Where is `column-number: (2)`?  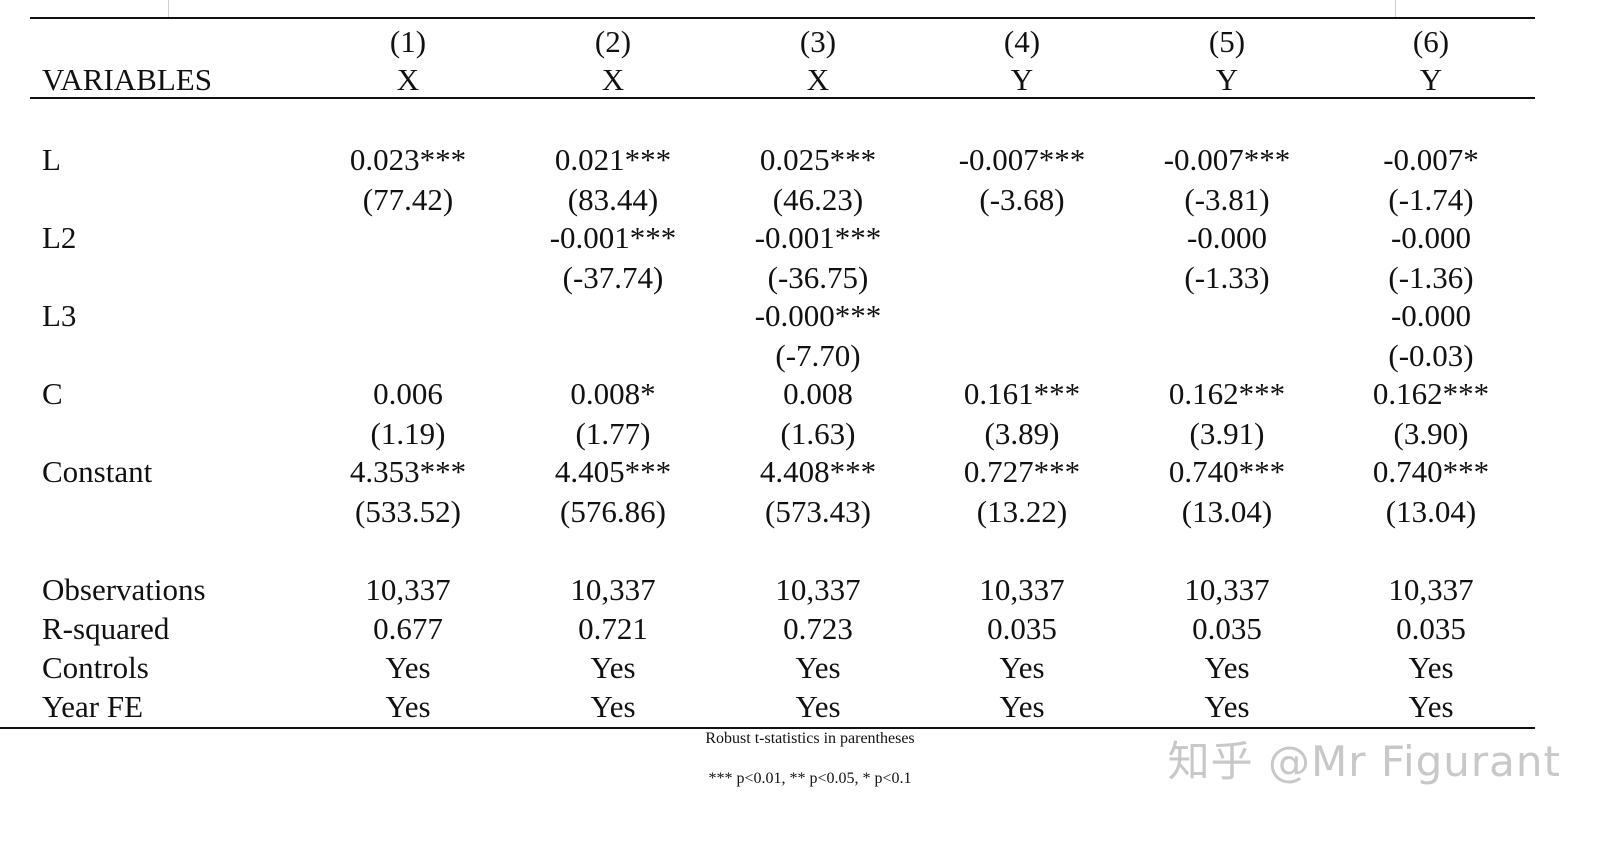
column-number: (2) is located at coordinates (613, 41).